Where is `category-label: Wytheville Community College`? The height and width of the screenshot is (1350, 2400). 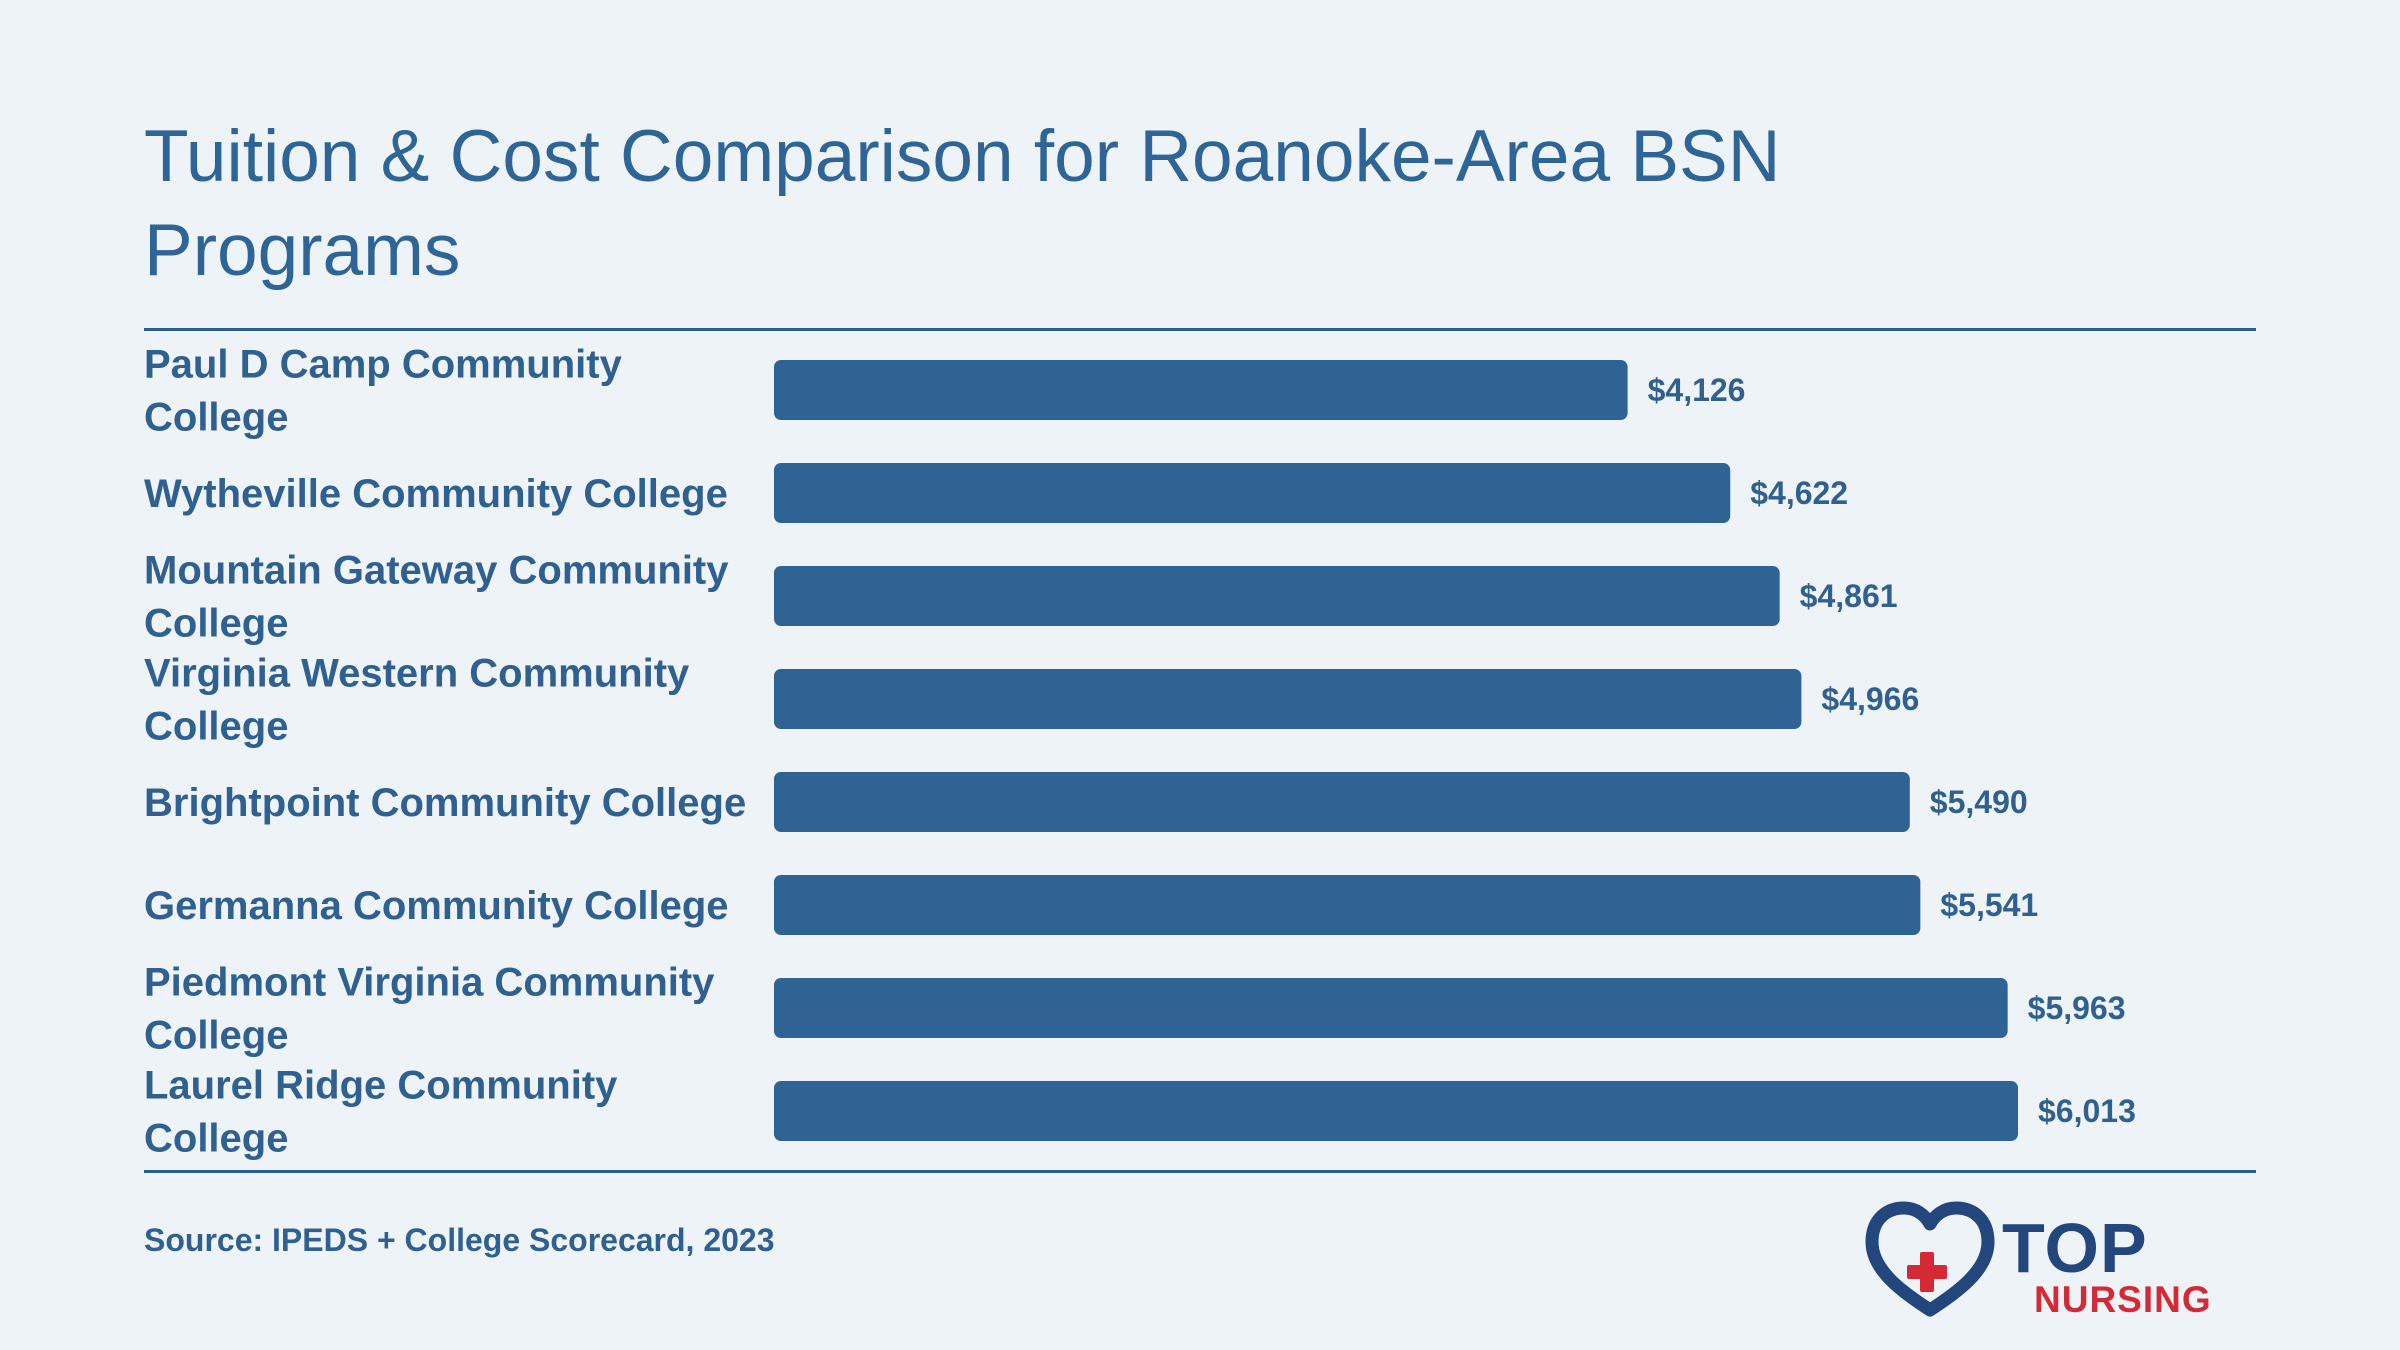 category-label: Wytheville Community College is located at coordinates (436, 494).